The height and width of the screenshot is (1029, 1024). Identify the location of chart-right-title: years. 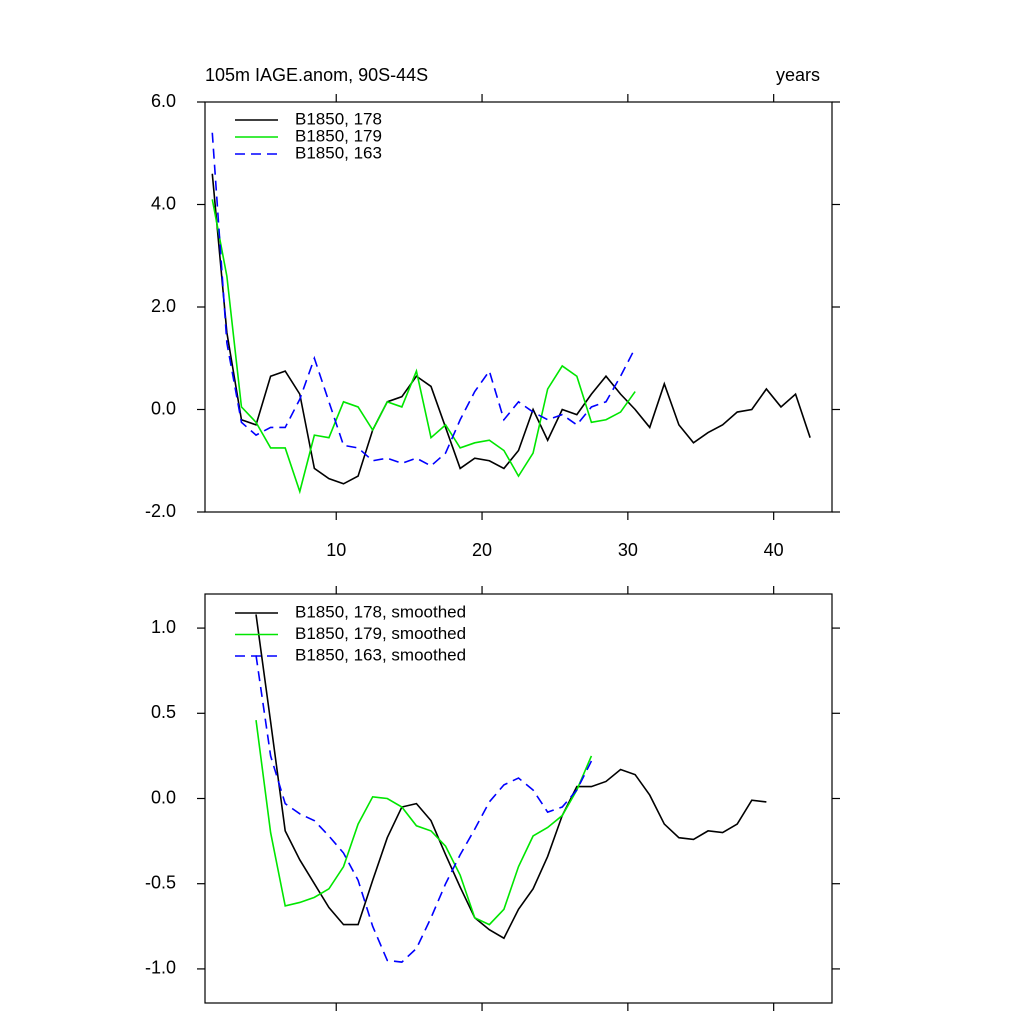
(798, 75).